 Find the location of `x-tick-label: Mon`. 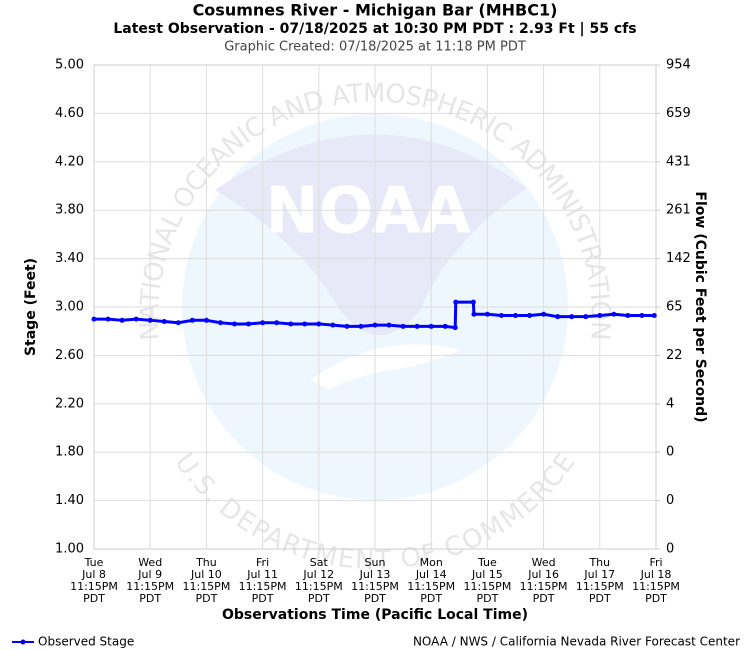

x-tick-label: Mon is located at coordinates (431, 562).